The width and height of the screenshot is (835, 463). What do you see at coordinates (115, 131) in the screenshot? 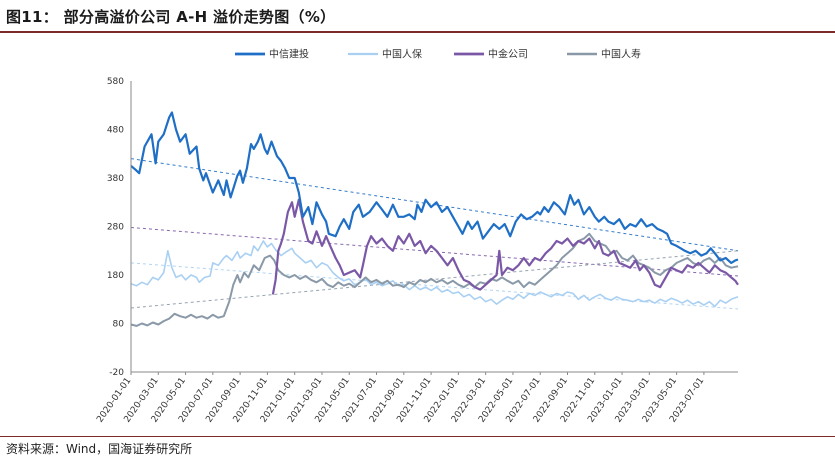
I see `y-tick-label: 480` at bounding box center [115, 131].